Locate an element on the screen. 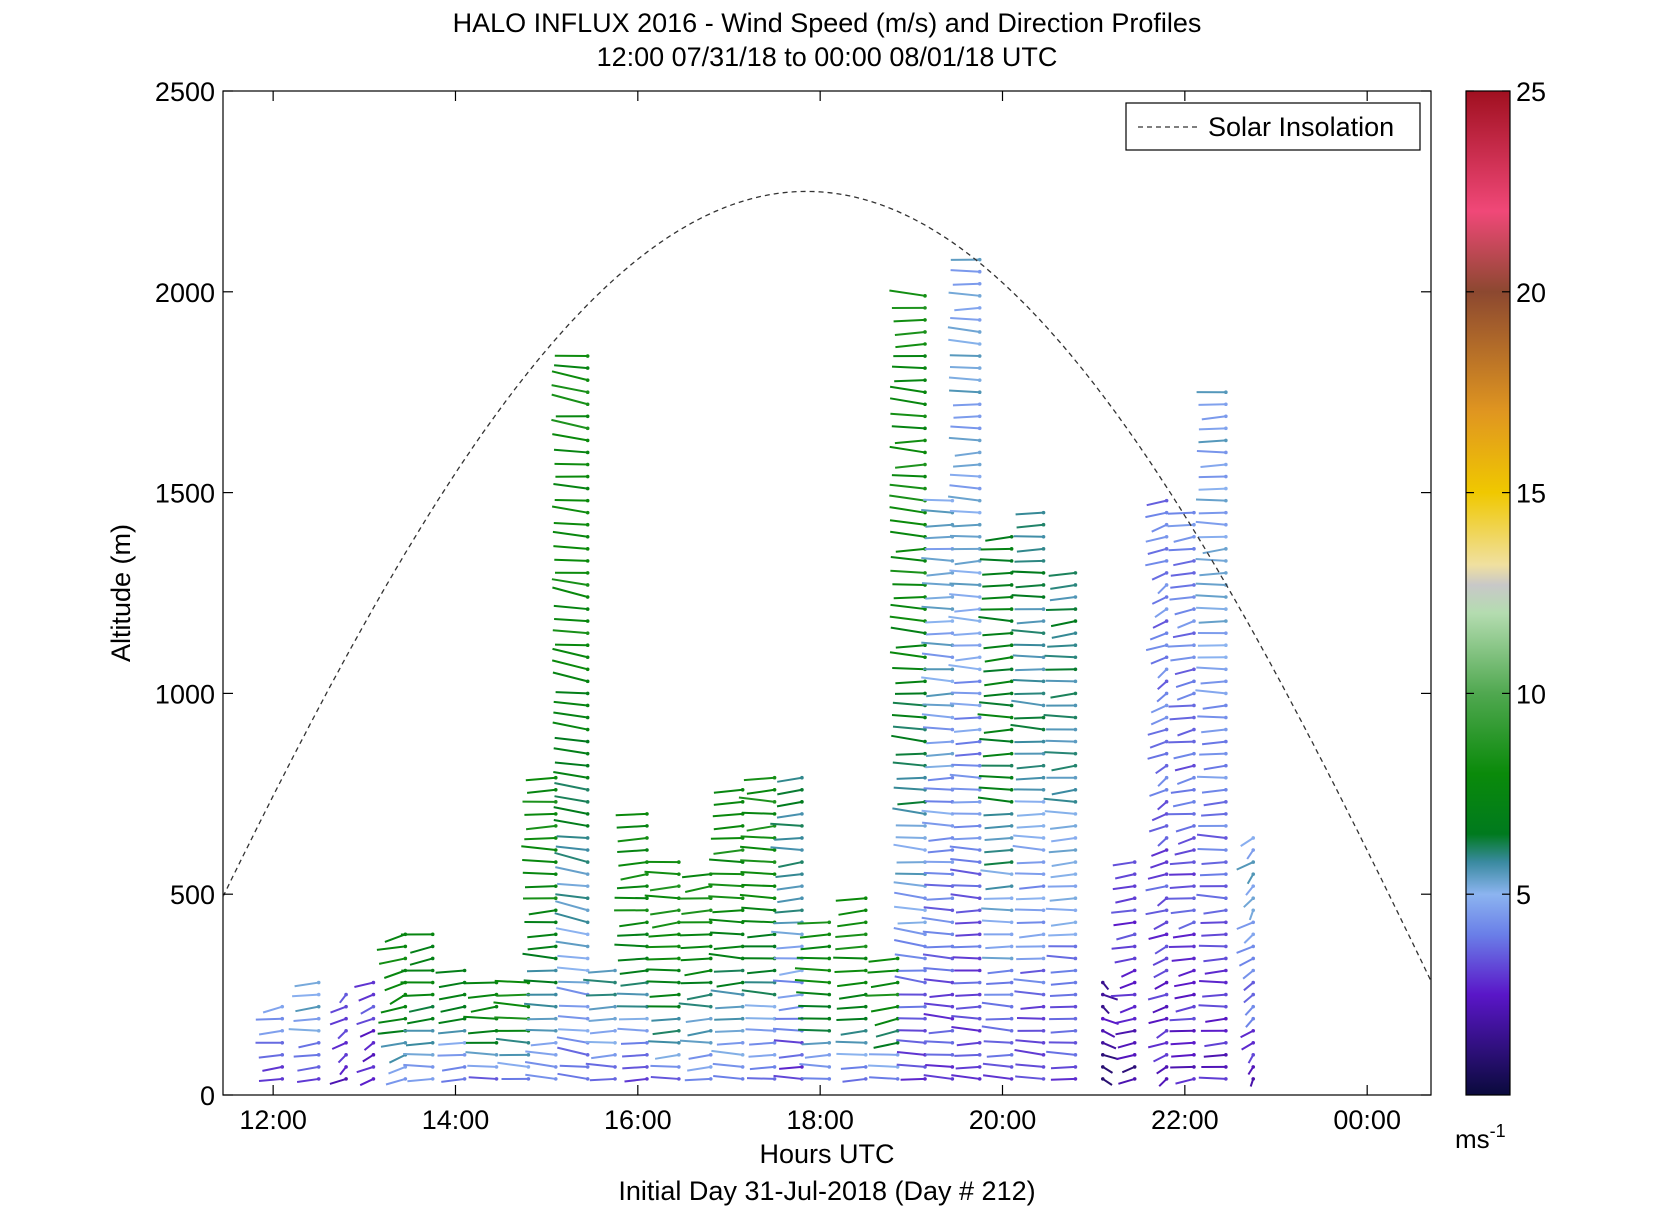  colorbar-unit-exponent: -1 is located at coordinates (1498, 1131).